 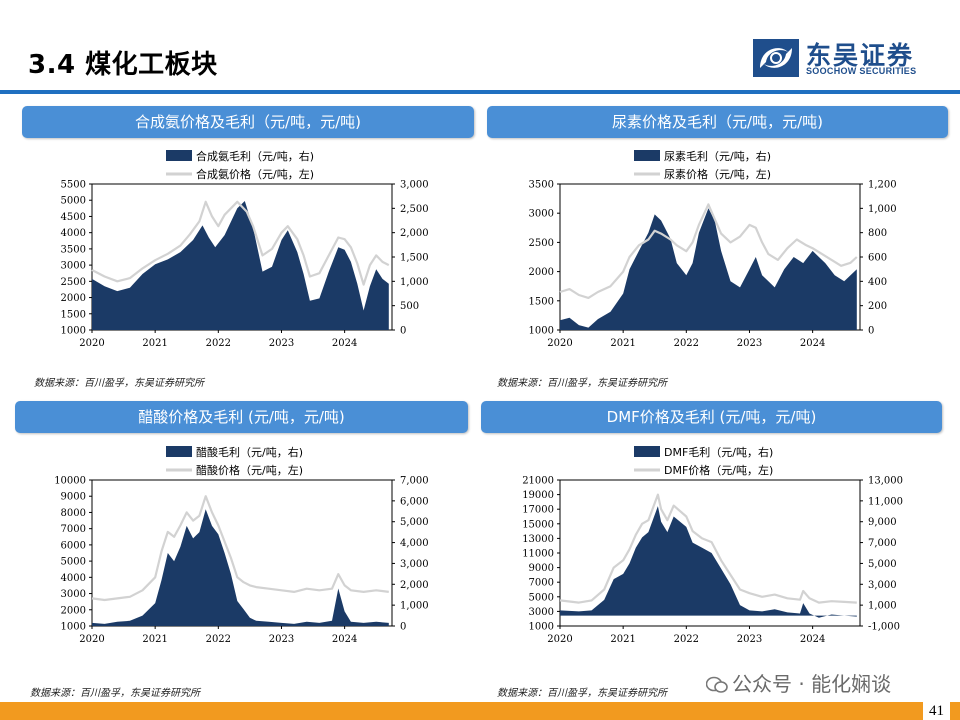 I want to click on chart-legend: 醋酸毛利（元/吨，右) 醋酸价格（元/吨，左), so click(x=234, y=461).